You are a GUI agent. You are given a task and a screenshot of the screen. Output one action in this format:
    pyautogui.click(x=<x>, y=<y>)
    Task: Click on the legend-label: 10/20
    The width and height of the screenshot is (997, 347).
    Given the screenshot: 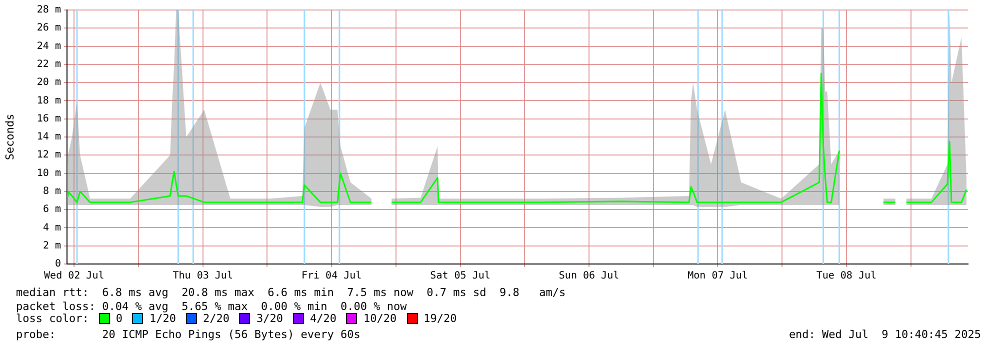 What is the action you would take?
    pyautogui.click(x=380, y=318)
    